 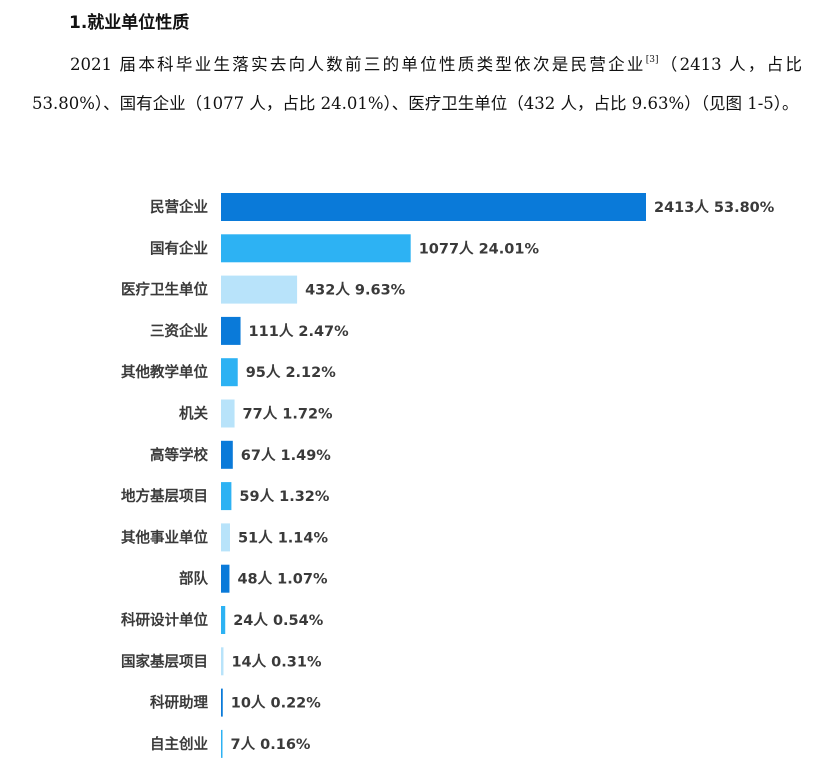 What do you see at coordinates (164, 496) in the screenshot?
I see `category-label: 地方基层项目` at bounding box center [164, 496].